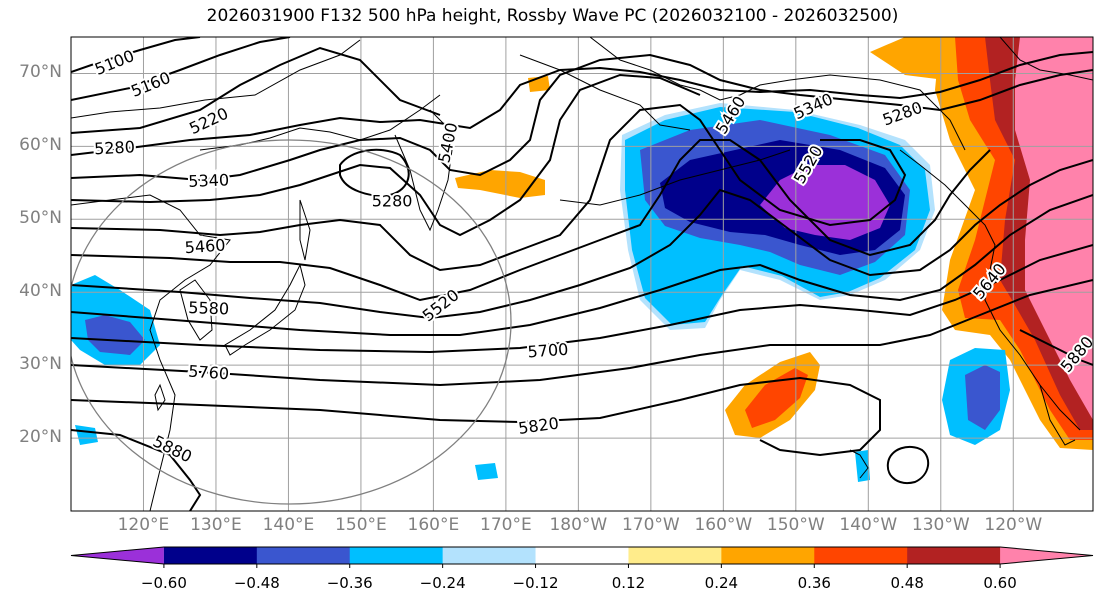 The height and width of the screenshot is (604, 1105). Describe the element at coordinates (208, 180) in the screenshot. I see `contour-label-text: 5340` at that location.